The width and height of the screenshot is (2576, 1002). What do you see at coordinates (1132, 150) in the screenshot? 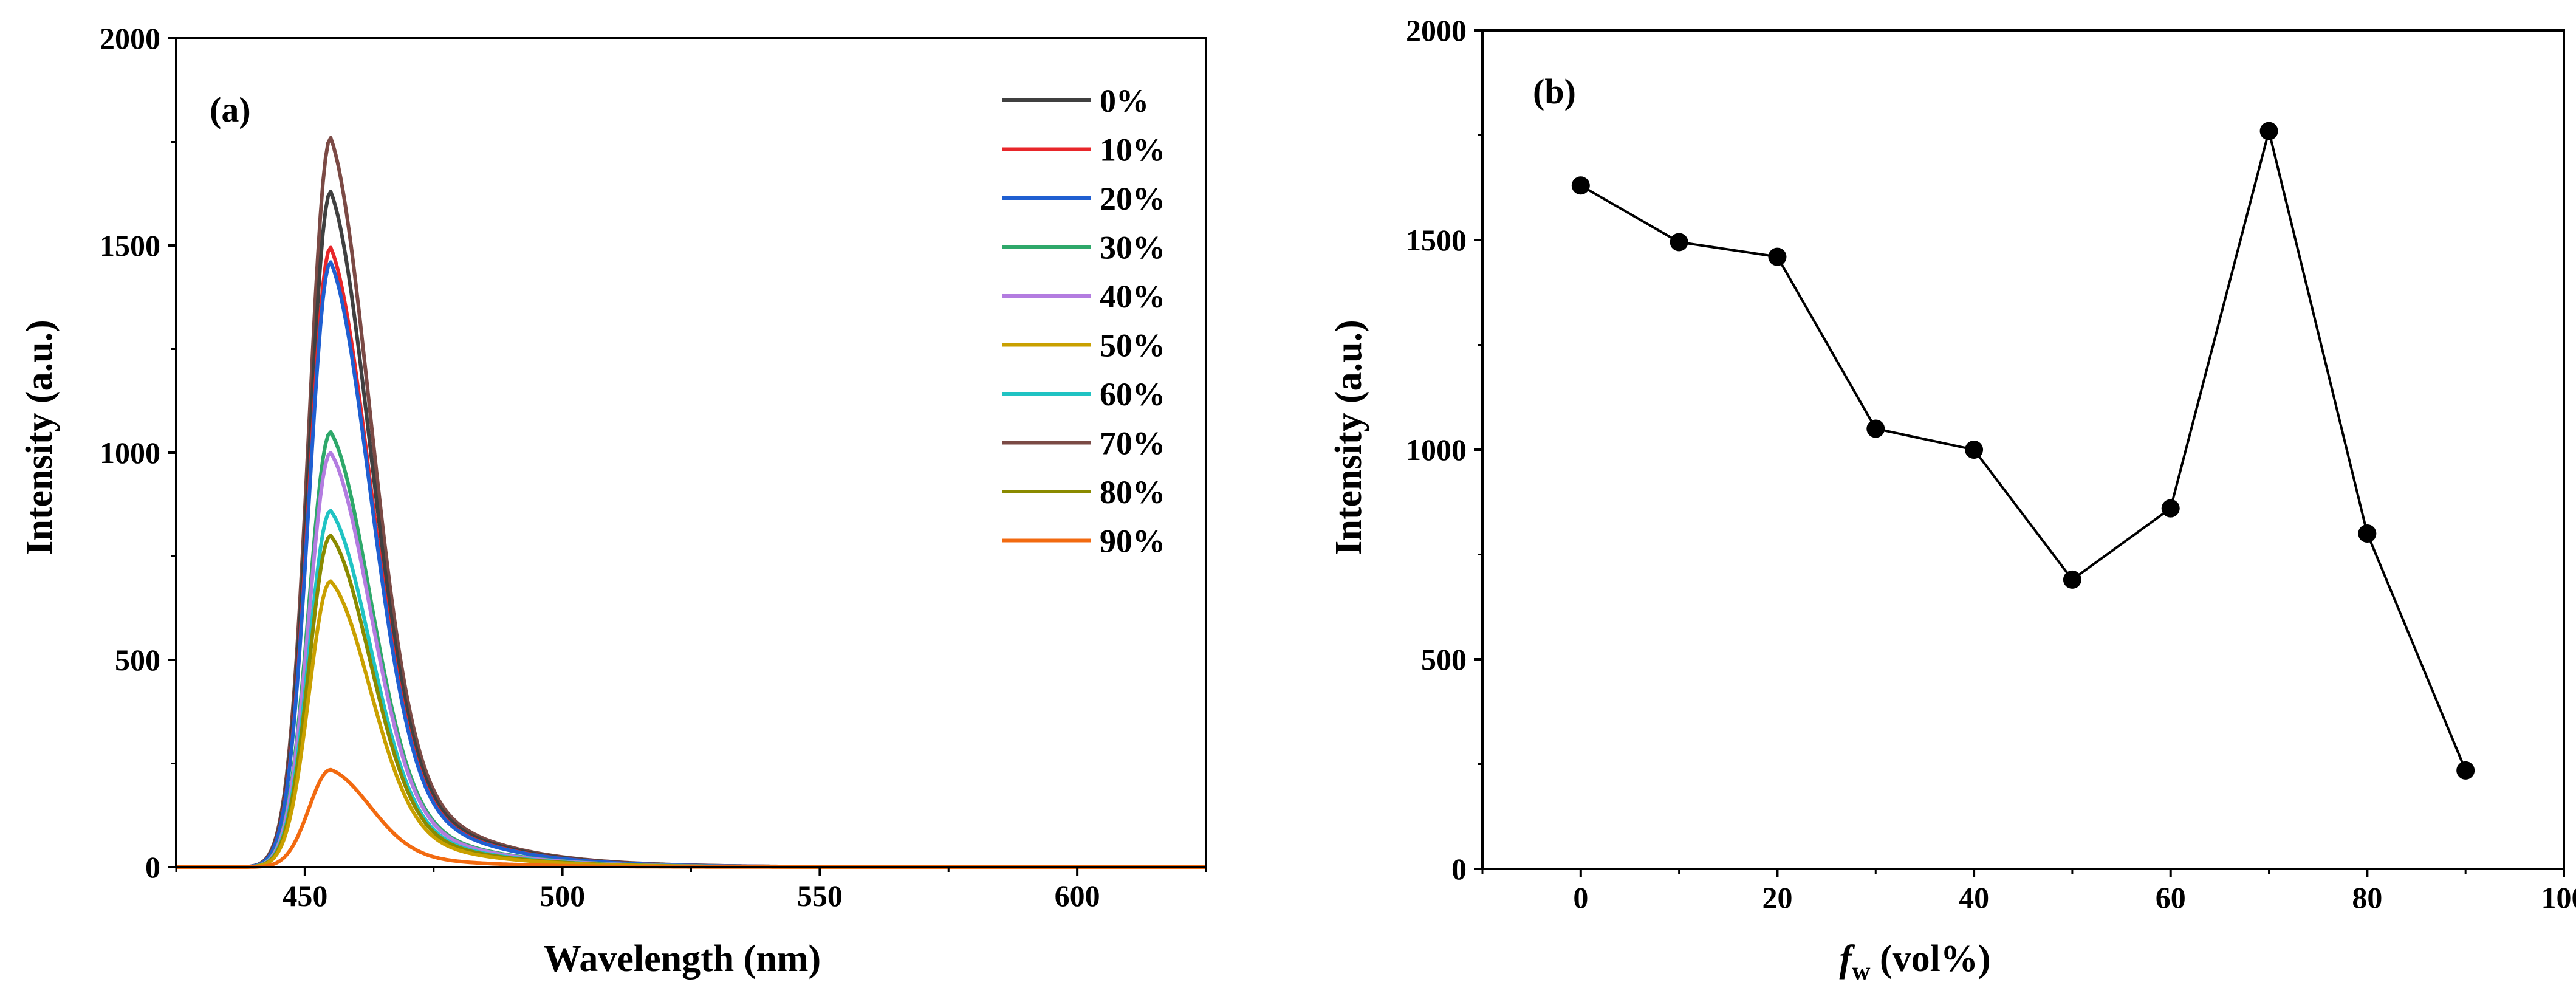
I see `legend-label: 10%` at bounding box center [1132, 150].